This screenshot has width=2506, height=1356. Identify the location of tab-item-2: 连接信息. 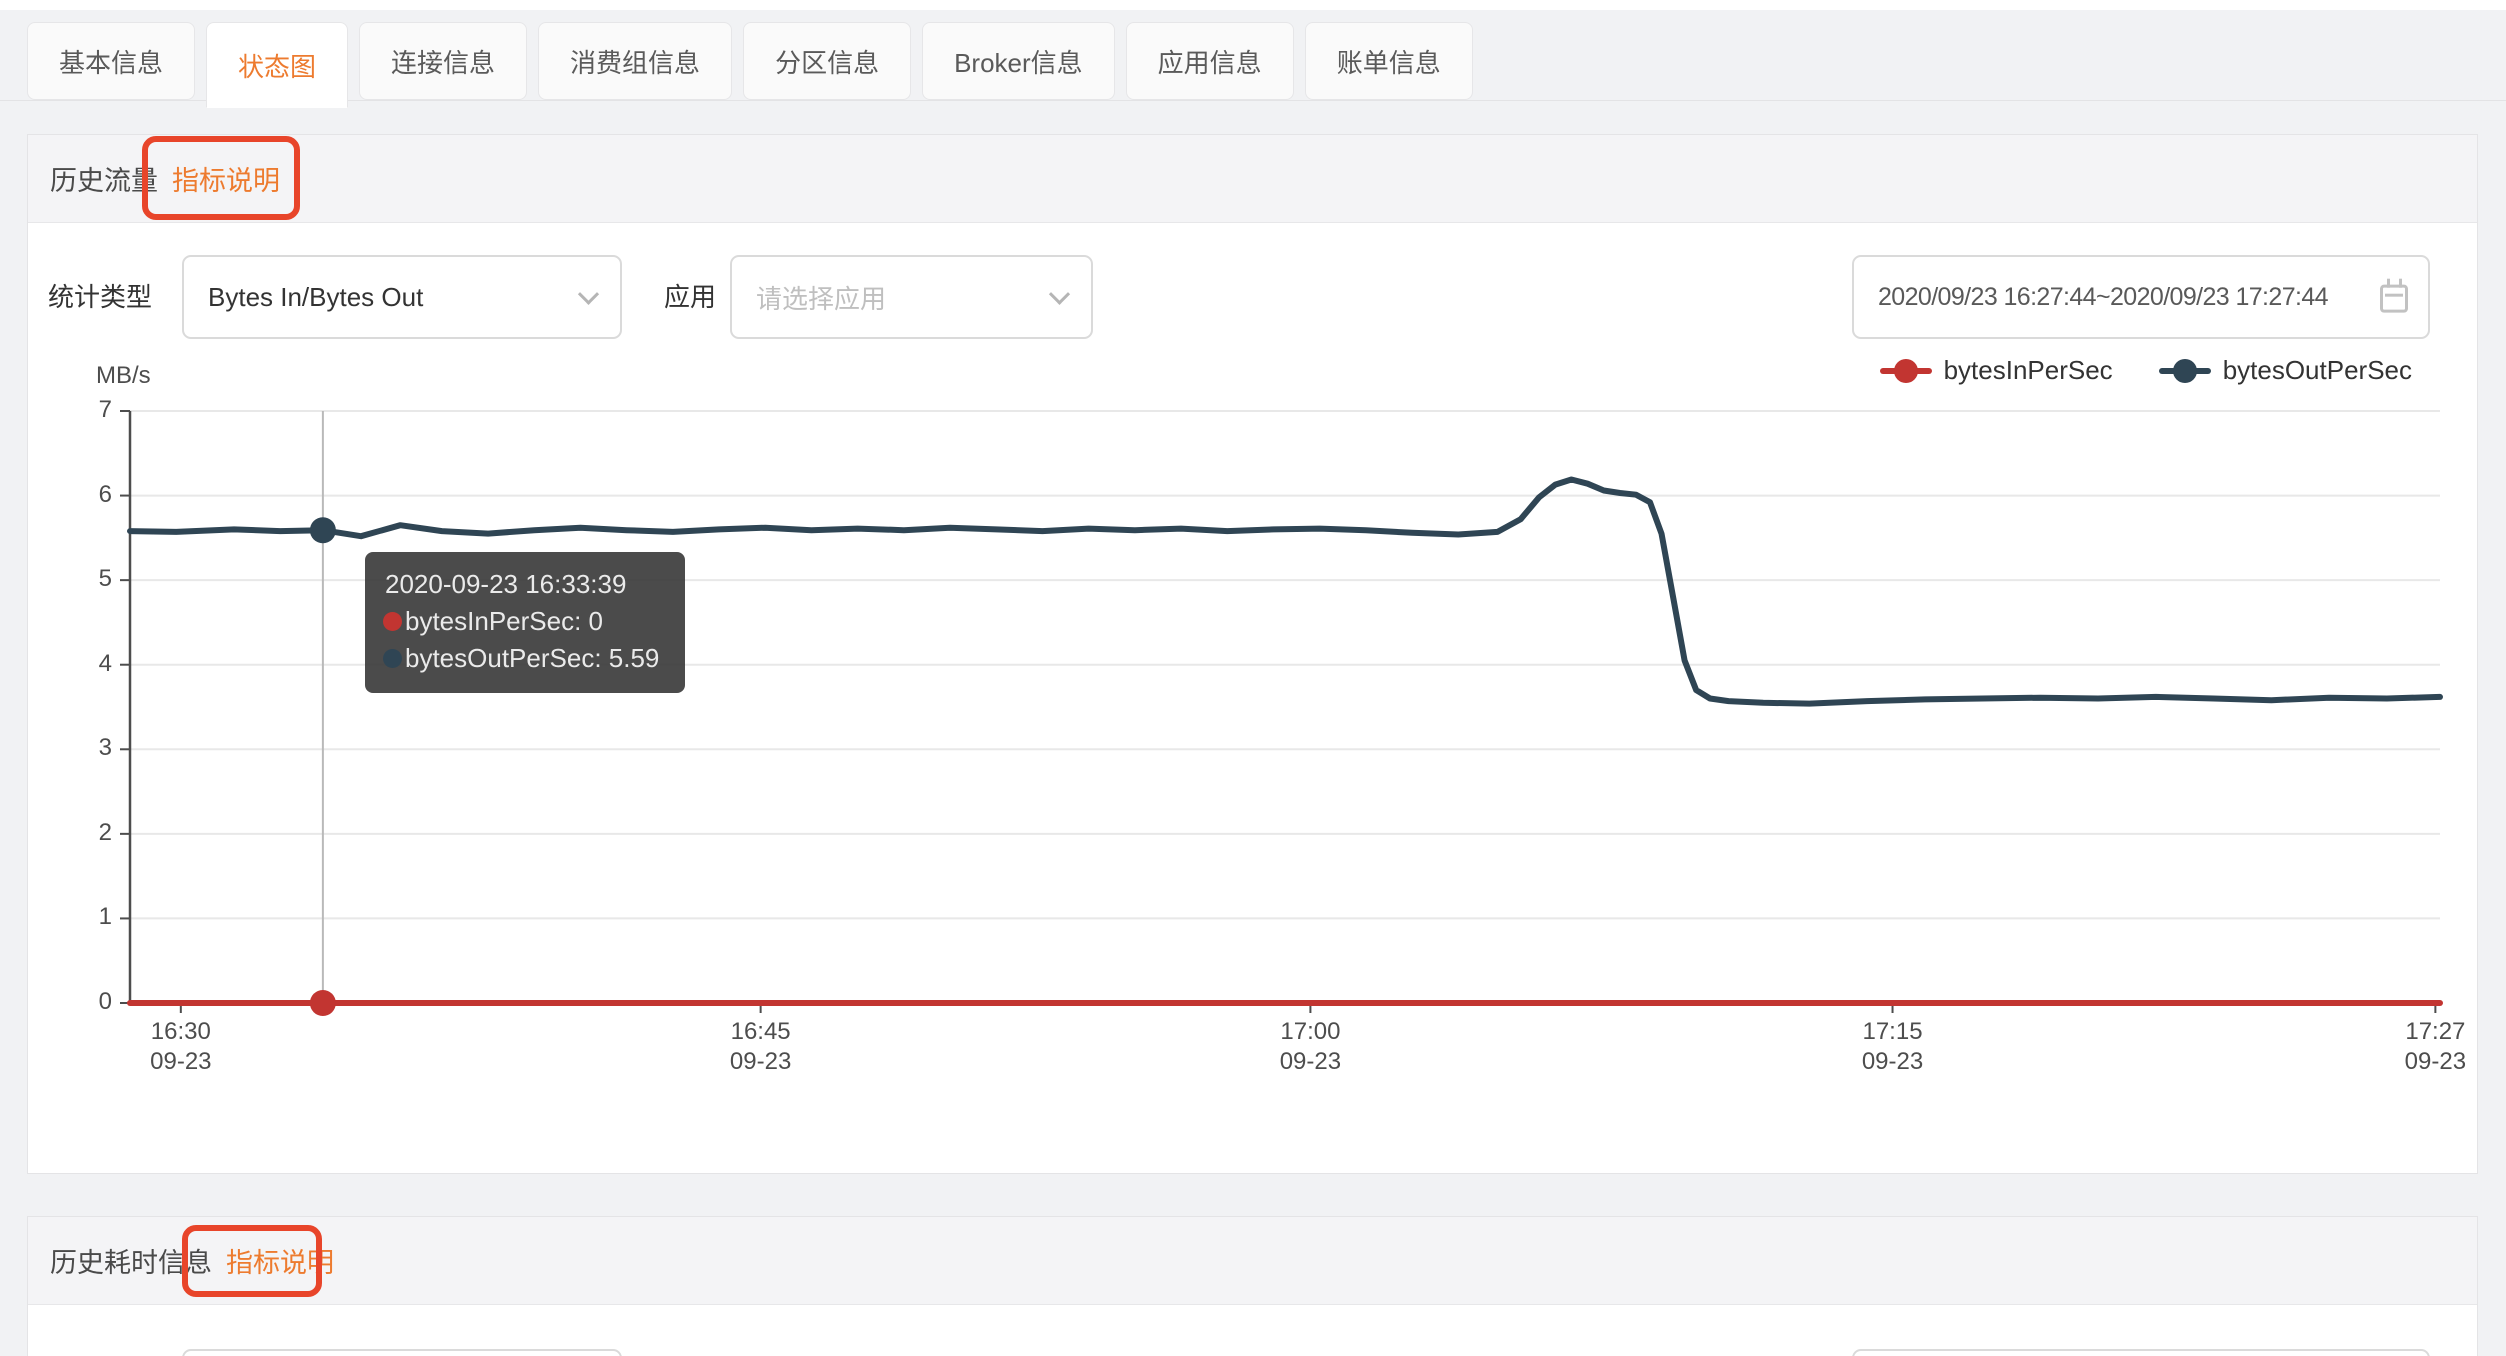
(443, 61).